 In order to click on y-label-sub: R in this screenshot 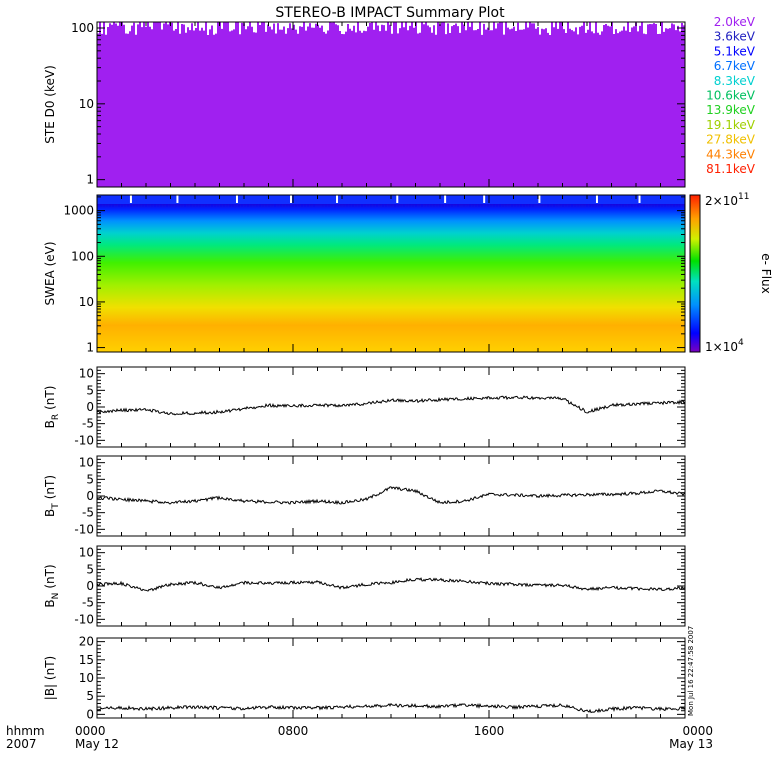, I will do `click(56, 417)`.